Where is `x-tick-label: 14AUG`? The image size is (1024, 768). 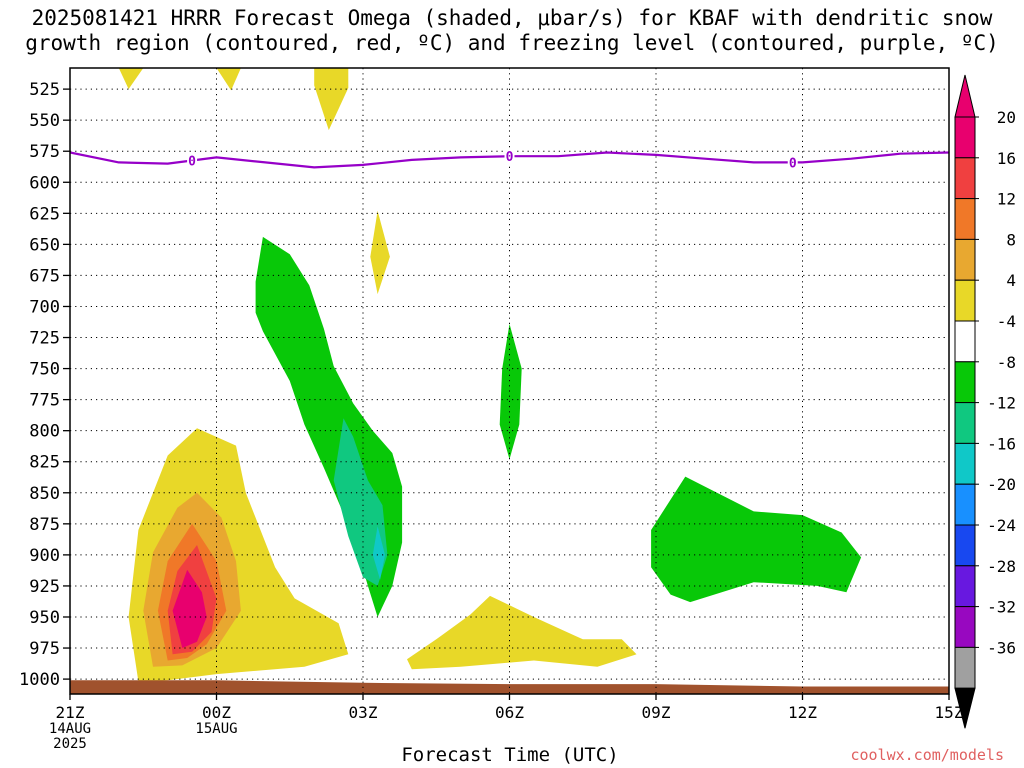
x-tick-label: 14AUG is located at coordinates (70, 729).